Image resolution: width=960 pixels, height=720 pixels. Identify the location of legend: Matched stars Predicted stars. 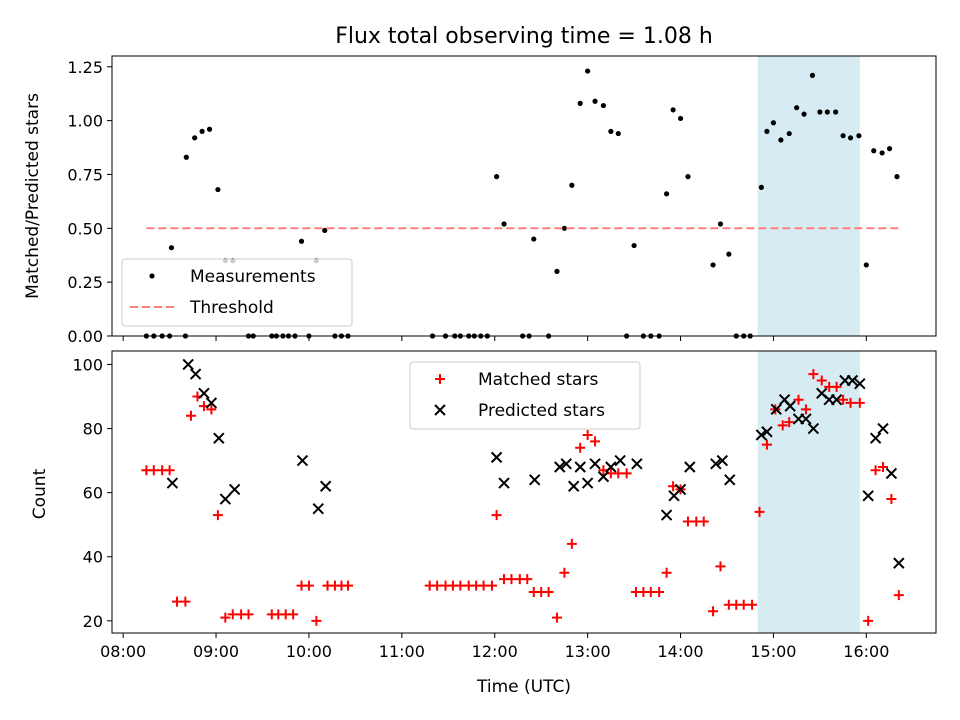
(525, 395).